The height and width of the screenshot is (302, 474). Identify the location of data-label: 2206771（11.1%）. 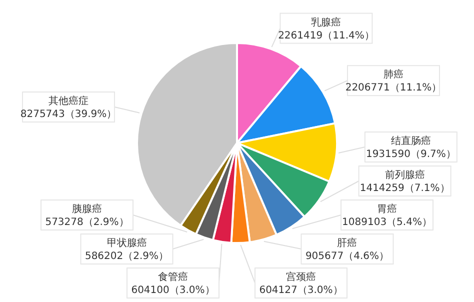
(393, 88).